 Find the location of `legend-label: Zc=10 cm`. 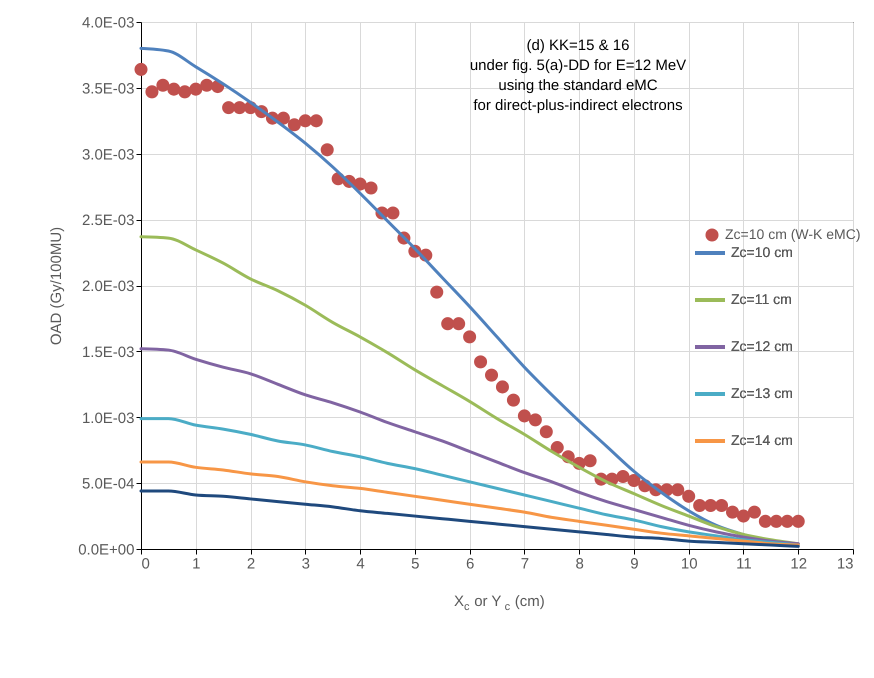

legend-label: Zc=10 cm is located at coordinates (762, 252).